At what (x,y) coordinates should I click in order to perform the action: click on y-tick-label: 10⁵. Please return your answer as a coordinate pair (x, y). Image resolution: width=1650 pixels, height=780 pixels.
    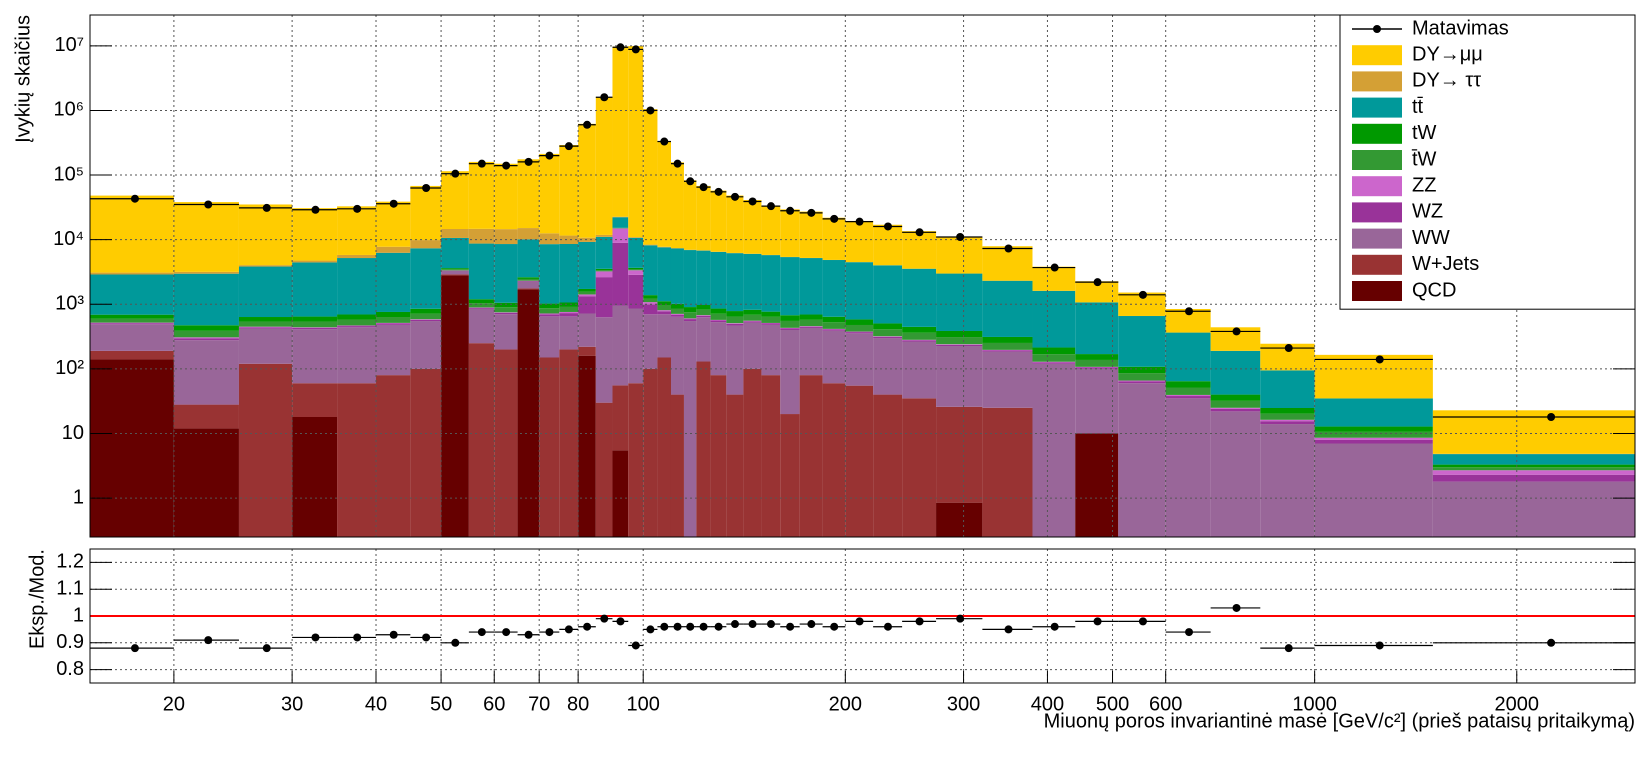
    Looking at the image, I should click on (68, 174).